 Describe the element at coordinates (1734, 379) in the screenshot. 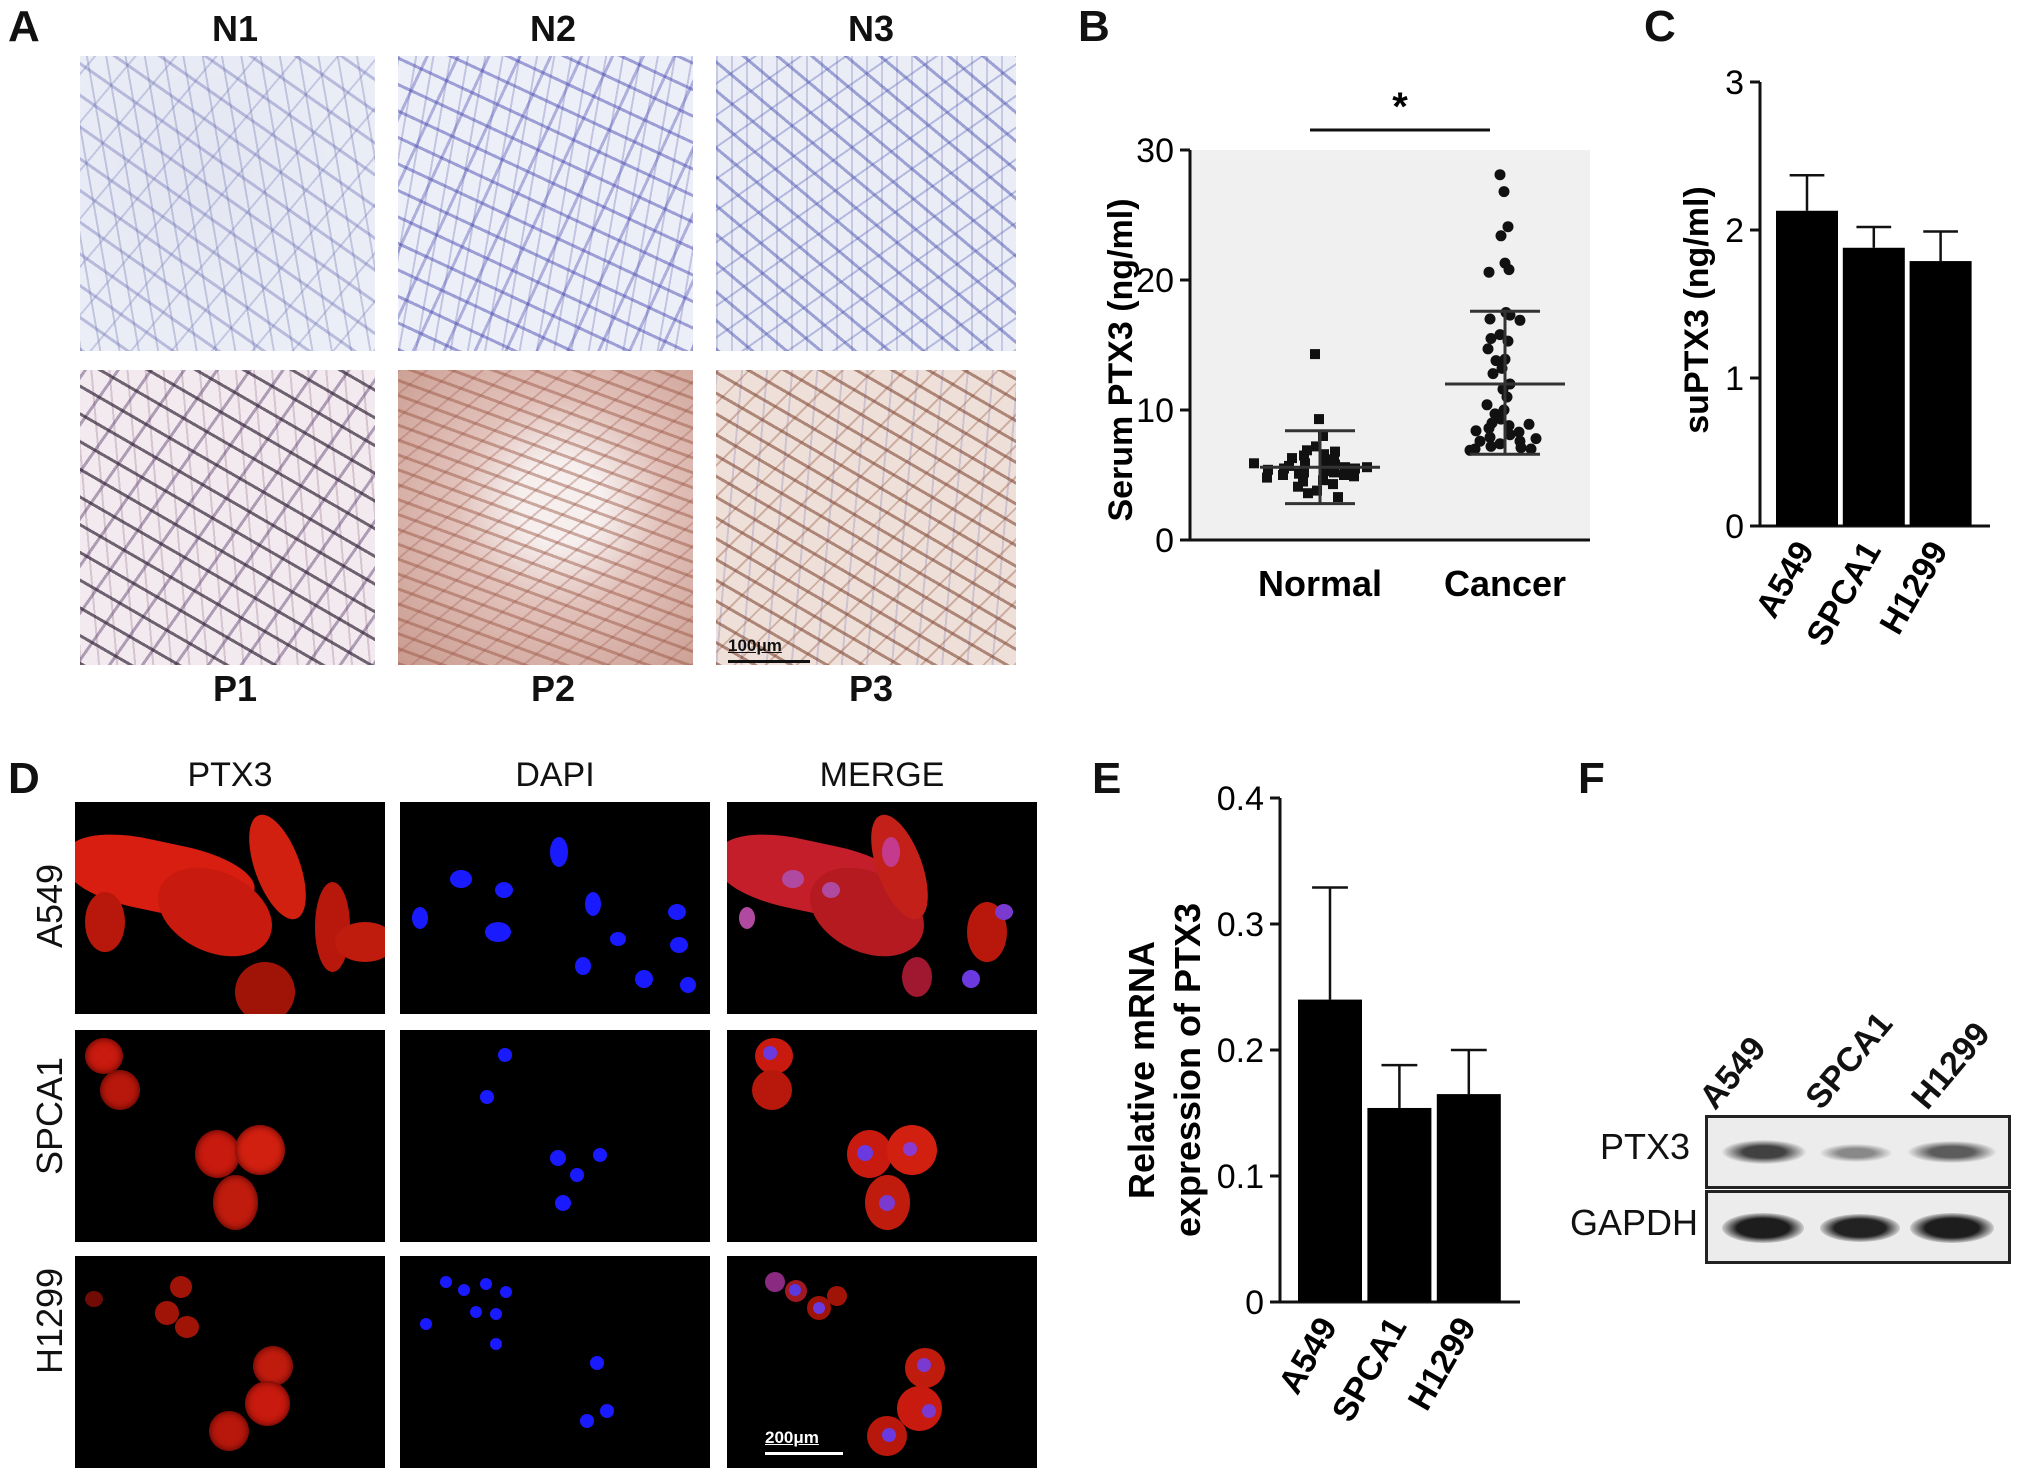

I see `chart-c-ytick-label-1: 1` at that location.